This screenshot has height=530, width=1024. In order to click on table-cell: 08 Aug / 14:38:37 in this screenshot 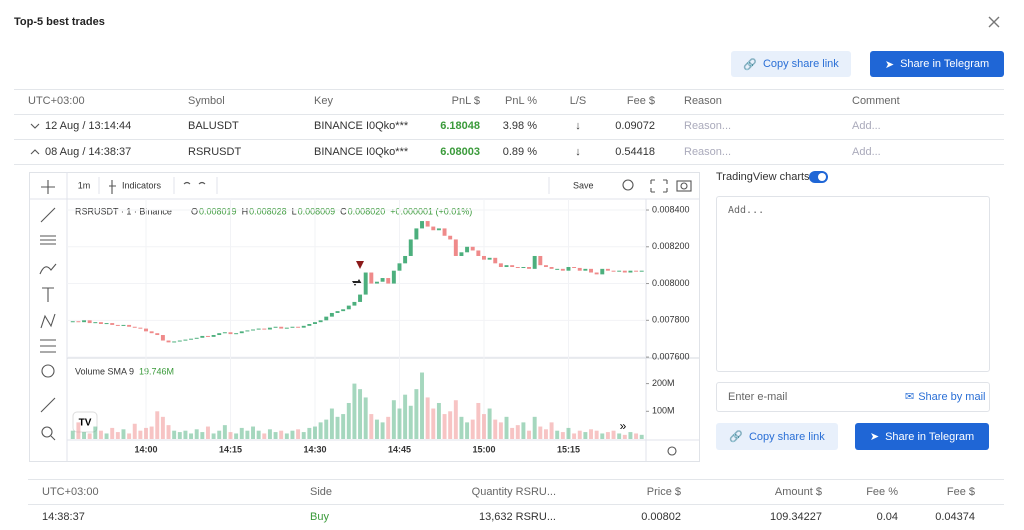, I will do `click(88, 152)`.